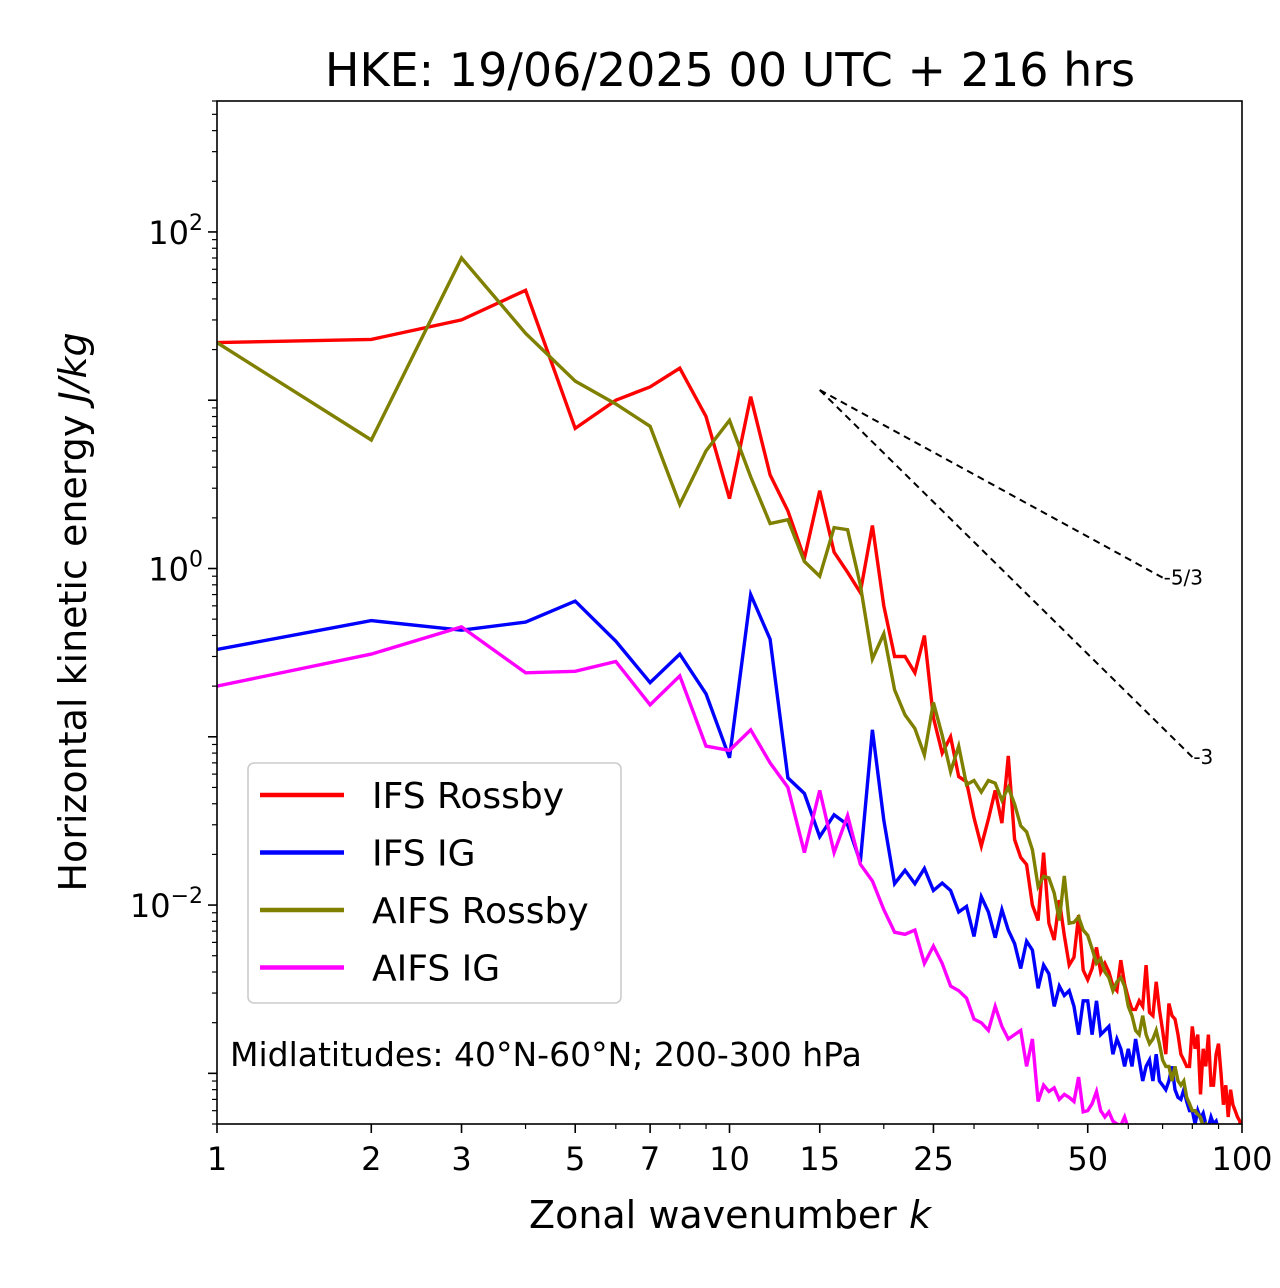 The image size is (1280, 1288). I want to click on x-tick-label: 100, so click(1241, 1159).